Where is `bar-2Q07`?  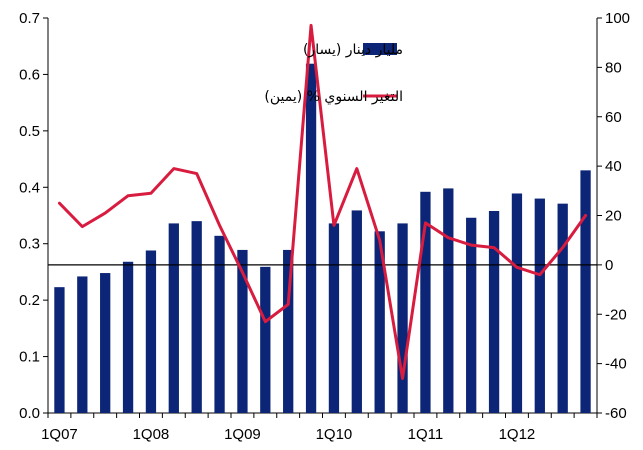
bar-2Q07 is located at coordinates (82, 344).